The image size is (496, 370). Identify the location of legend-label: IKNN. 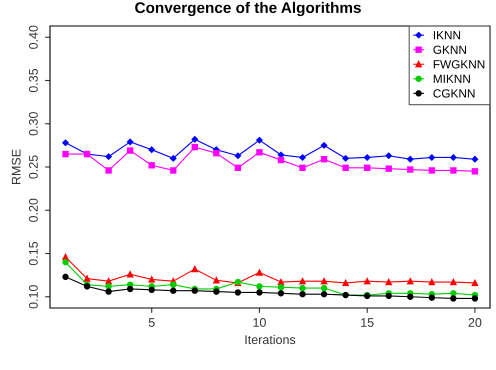
(447, 35).